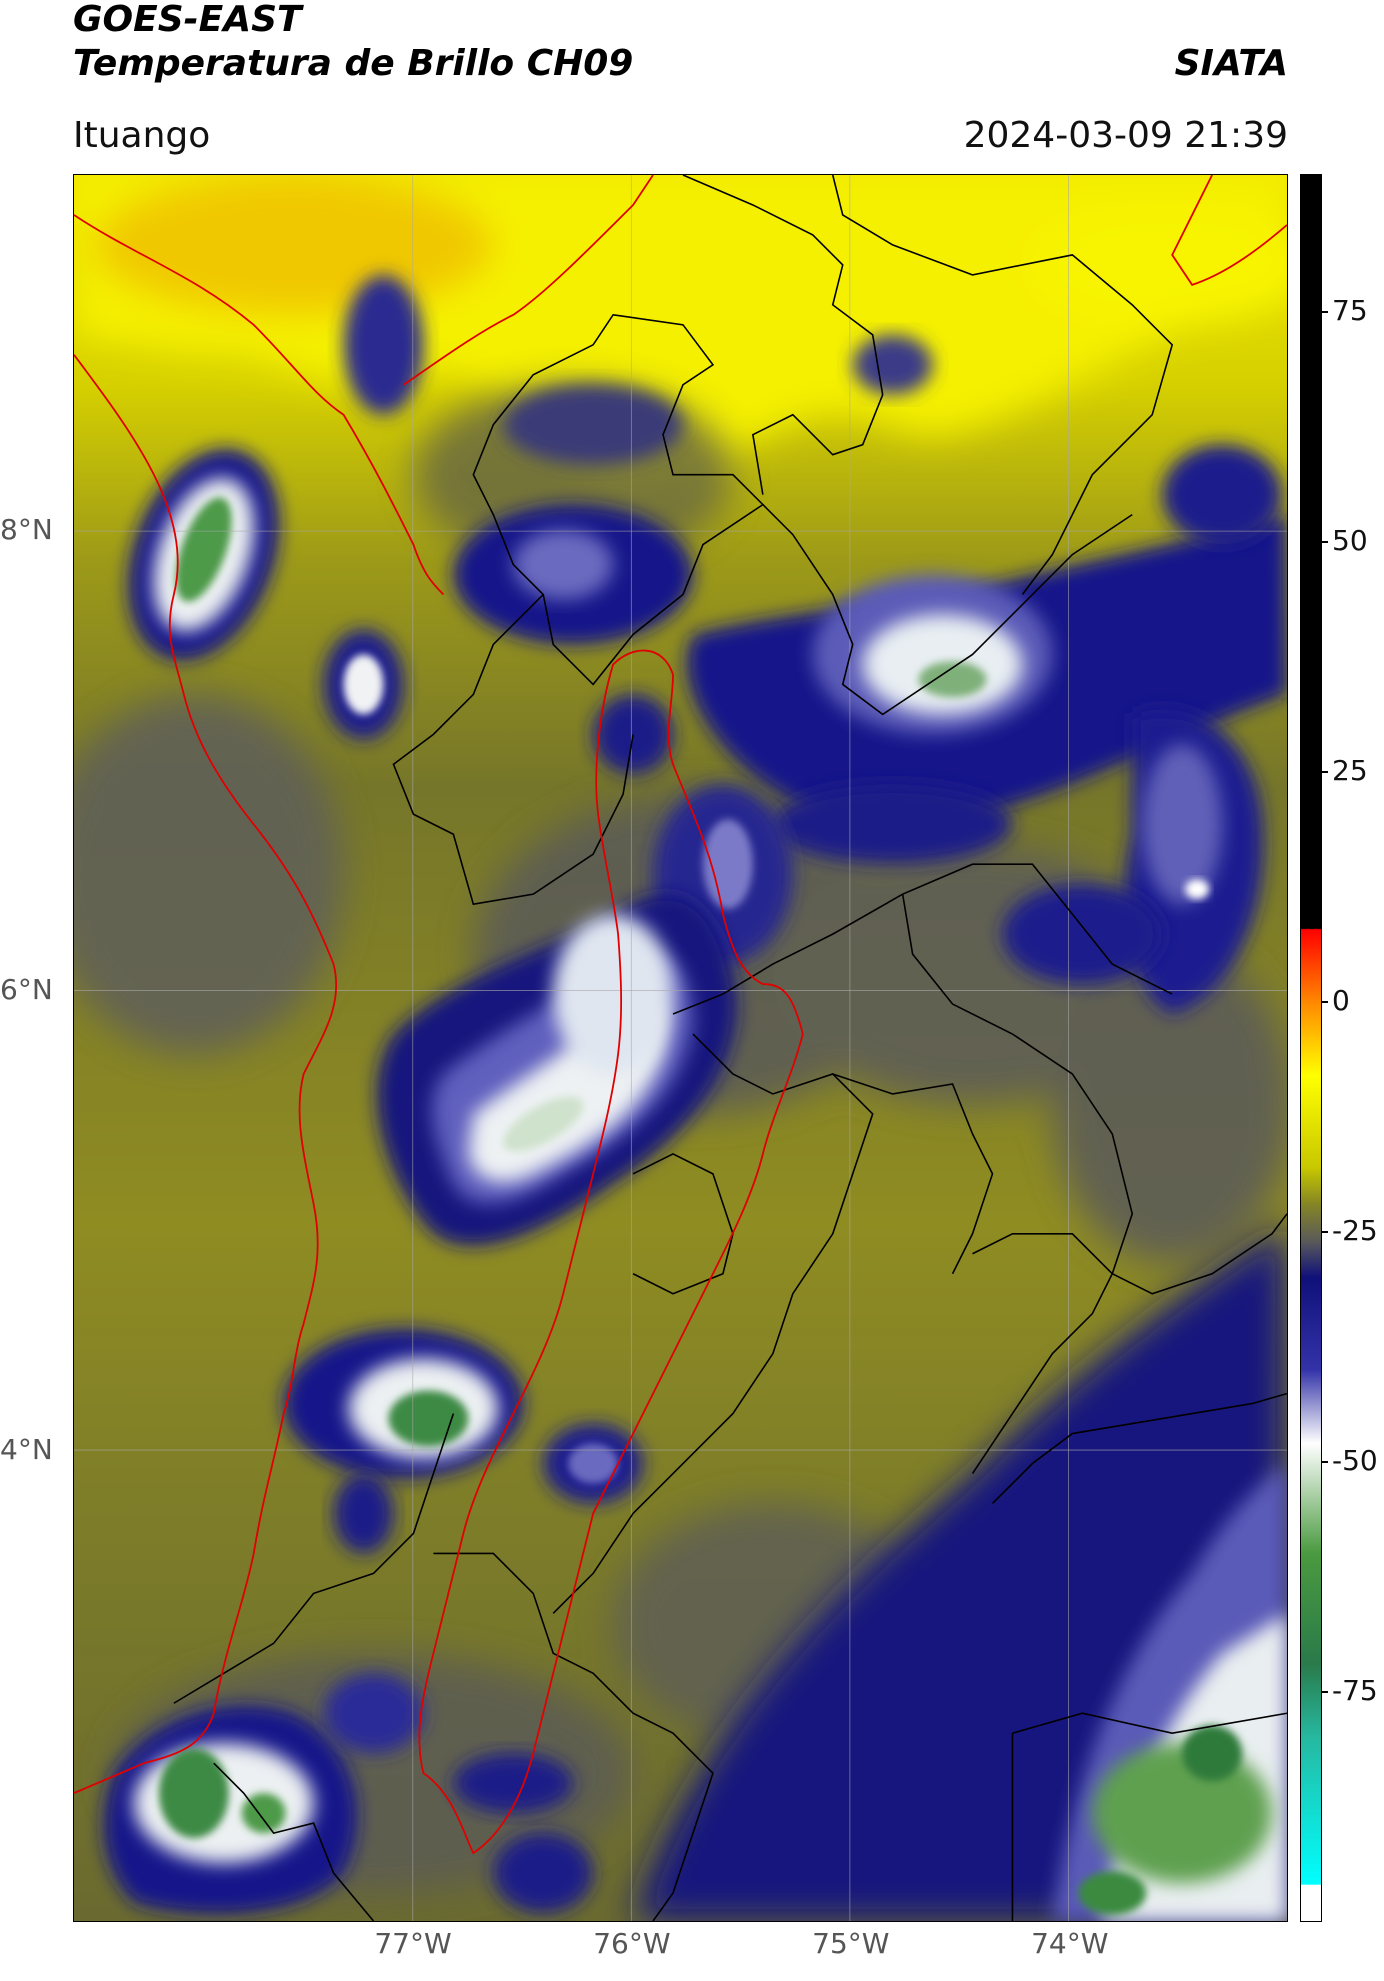 The height and width of the screenshot is (1981, 1384). Describe the element at coordinates (1350, 540) in the screenshot. I see `colorbar-tick-label: 50` at that location.